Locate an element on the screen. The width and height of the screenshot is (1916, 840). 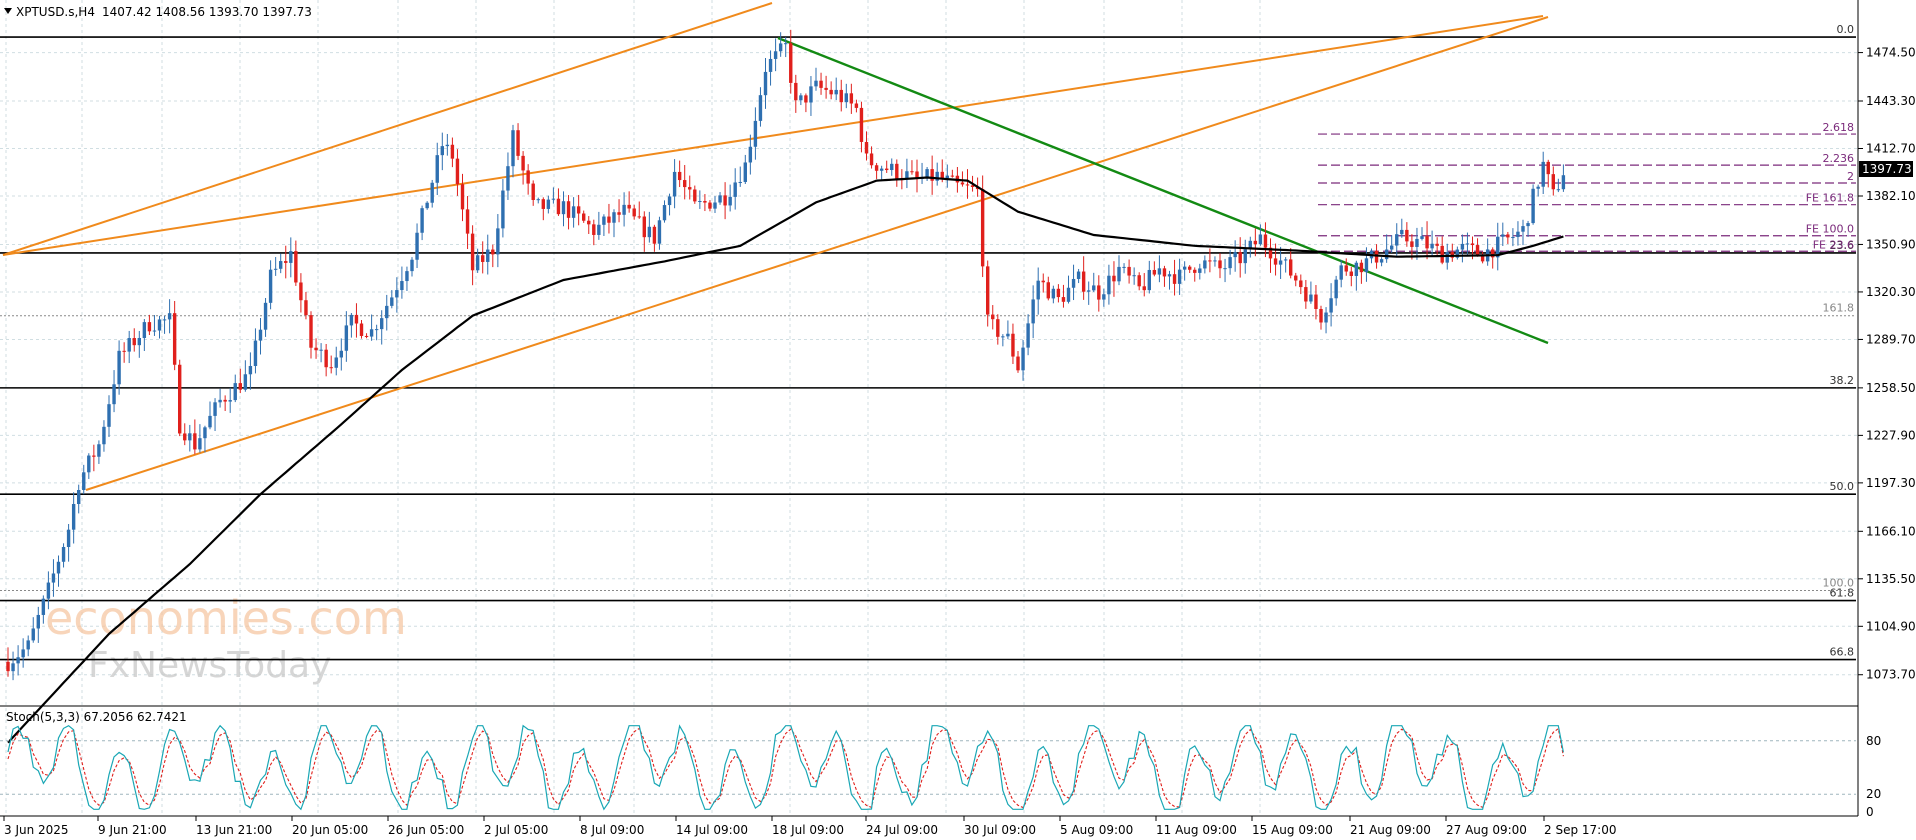
fe-level-label: 2.618 is located at coordinates (1839, 127).